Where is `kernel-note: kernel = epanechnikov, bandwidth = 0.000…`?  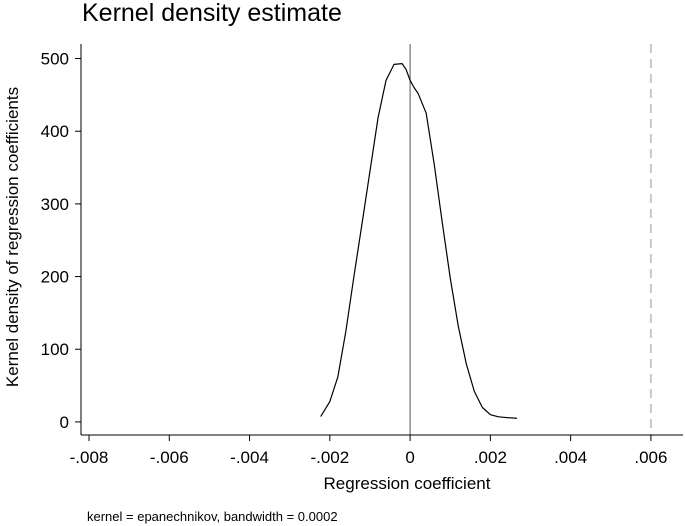
kernel-note: kernel = epanechnikov, bandwidth = 0.000… is located at coordinates (212, 516).